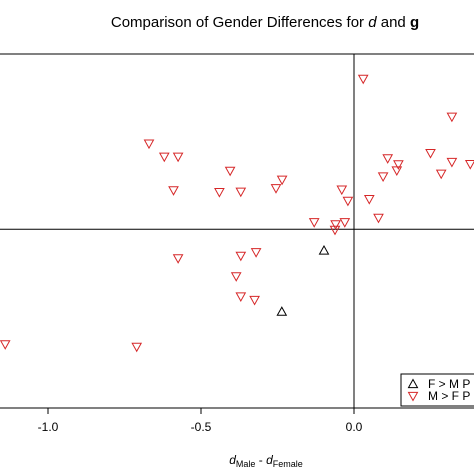  I want to click on legend: F > M PM > F P, so click(437, 390).